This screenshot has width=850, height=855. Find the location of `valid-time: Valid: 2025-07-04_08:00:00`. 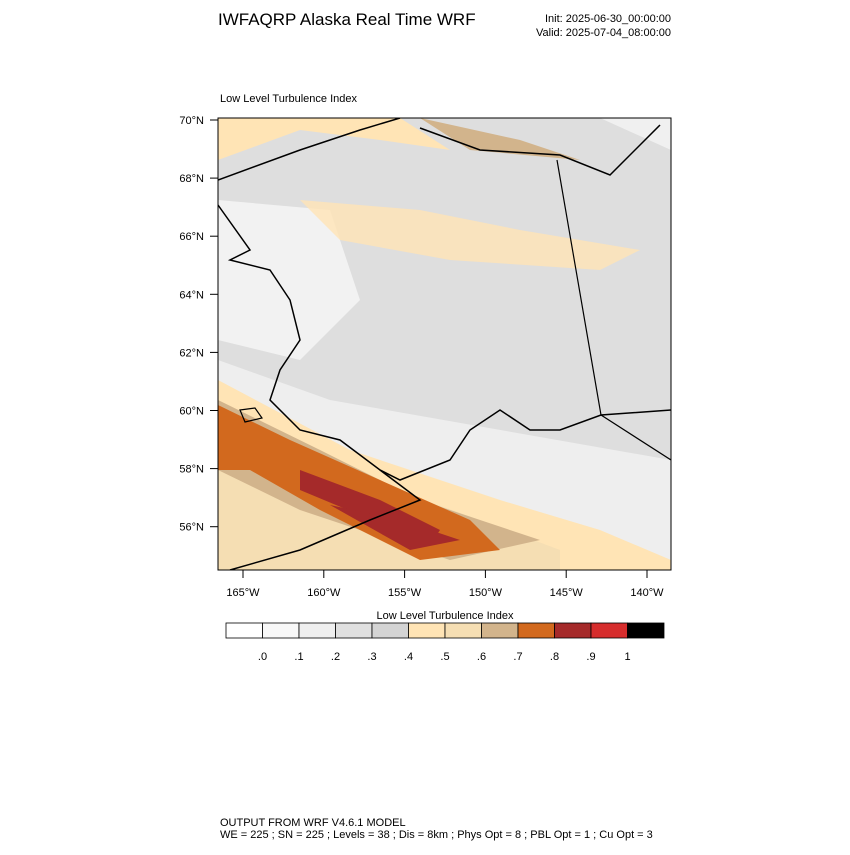

valid-time: Valid: 2025-07-04_08:00:00 is located at coordinates (603, 33).